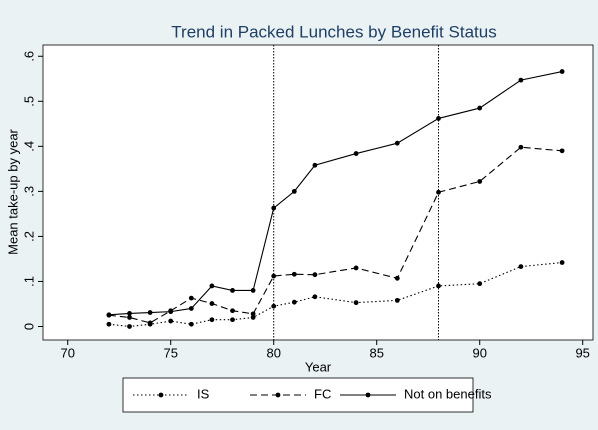 This screenshot has width=598, height=430. What do you see at coordinates (67, 352) in the screenshot?
I see `x-tick-label: 70` at bounding box center [67, 352].